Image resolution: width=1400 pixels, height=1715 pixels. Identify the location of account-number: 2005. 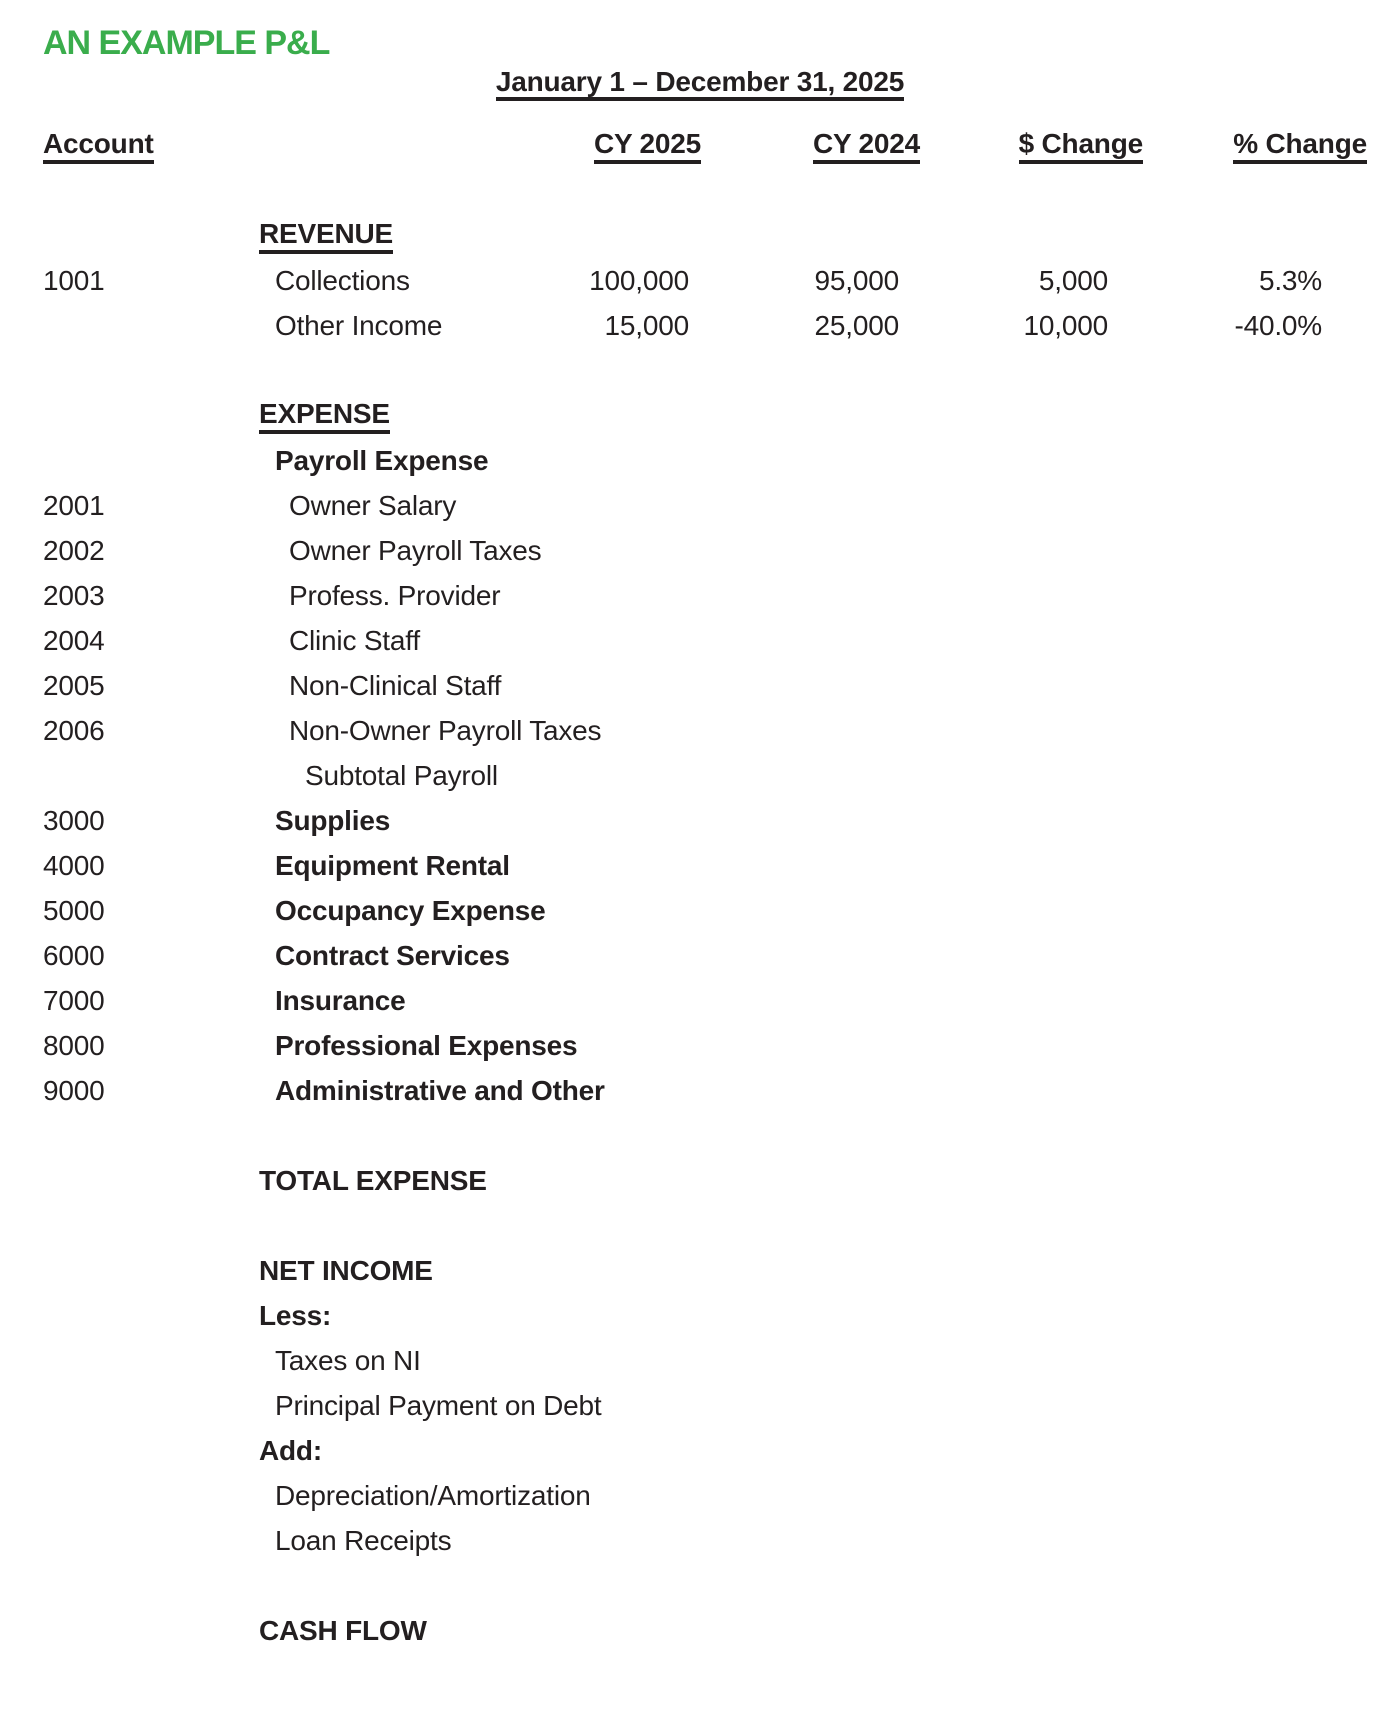
(74, 685).